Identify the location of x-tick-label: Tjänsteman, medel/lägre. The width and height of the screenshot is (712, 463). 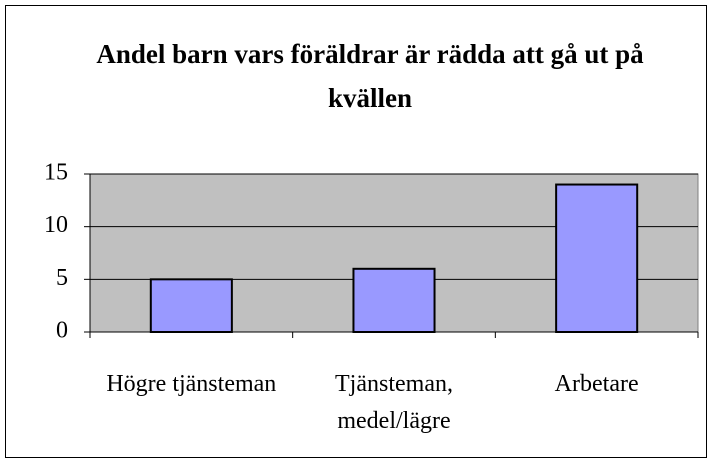
(394, 402).